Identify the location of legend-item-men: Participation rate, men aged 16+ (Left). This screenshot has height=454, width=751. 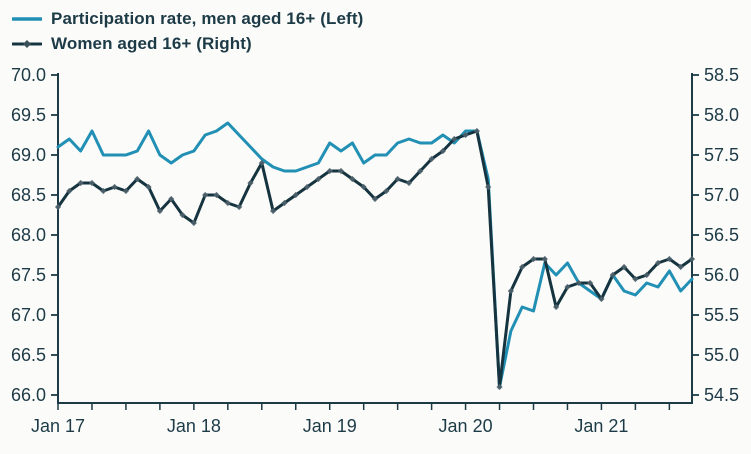
(187, 18).